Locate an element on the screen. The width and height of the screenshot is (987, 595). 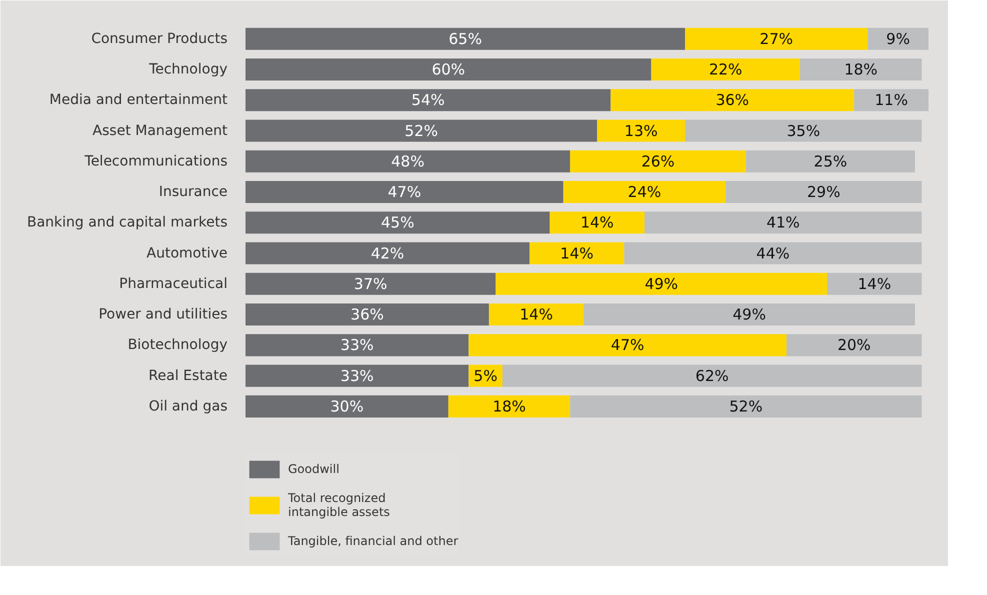
data-label: 20% is located at coordinates (854, 345).